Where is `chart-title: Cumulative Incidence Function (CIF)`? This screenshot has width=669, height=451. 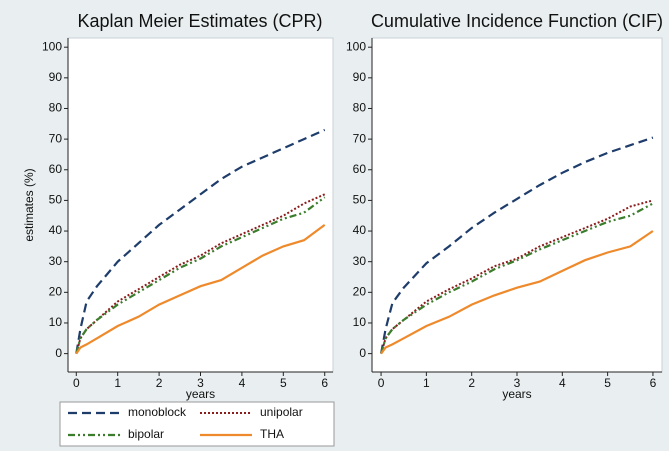
chart-title: Cumulative Incidence Function (CIF) is located at coordinates (517, 21).